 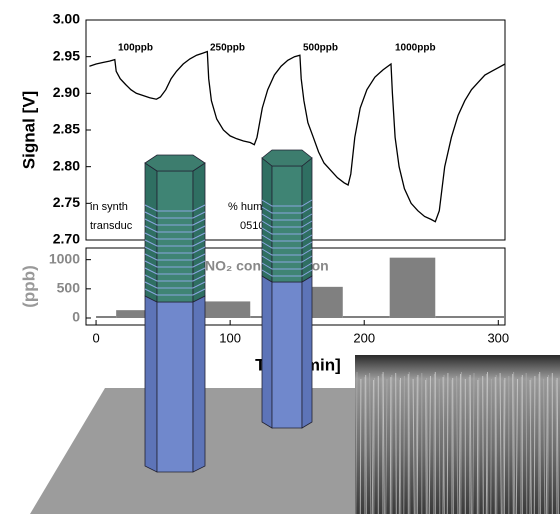 I want to click on rod-green-front, so click(x=287, y=224).